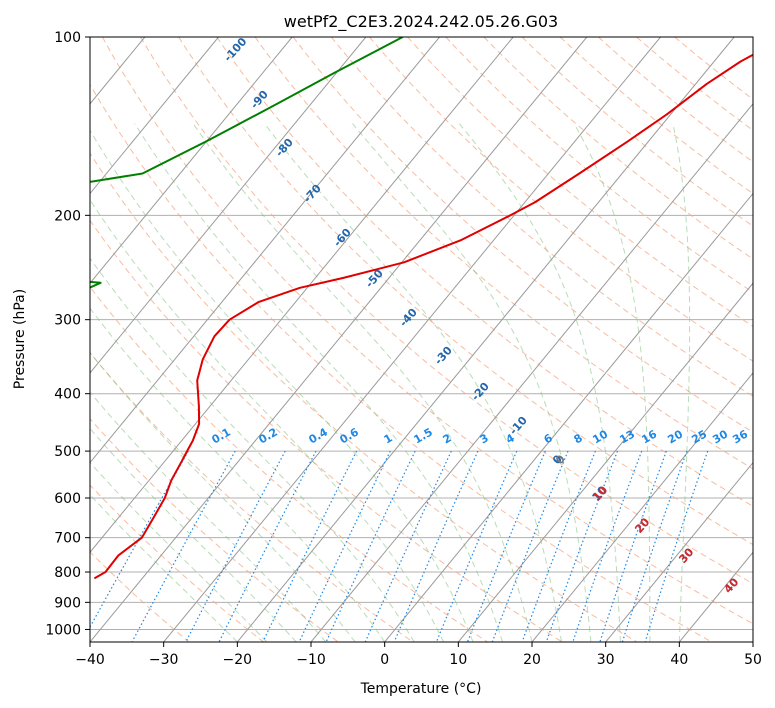  Describe the element at coordinates (606, 660) in the screenshot. I see `x-tick-label: 30` at that location.